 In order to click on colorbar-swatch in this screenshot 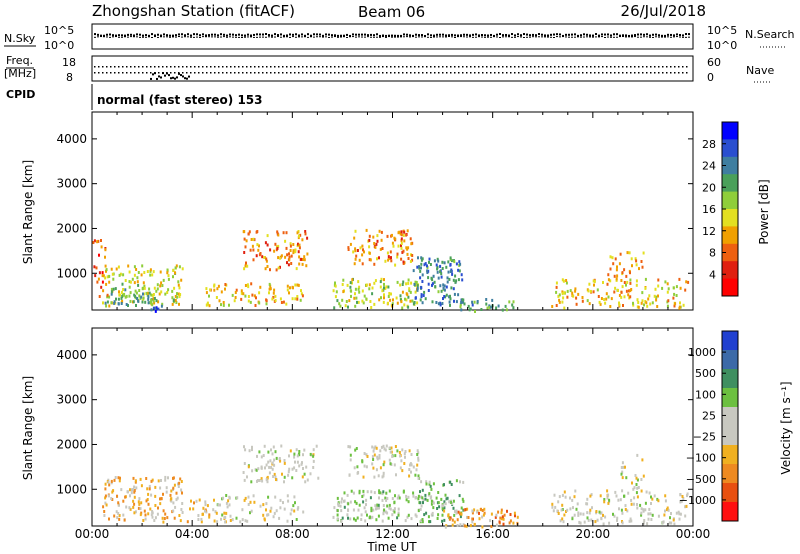, I will do `click(730, 398)`.